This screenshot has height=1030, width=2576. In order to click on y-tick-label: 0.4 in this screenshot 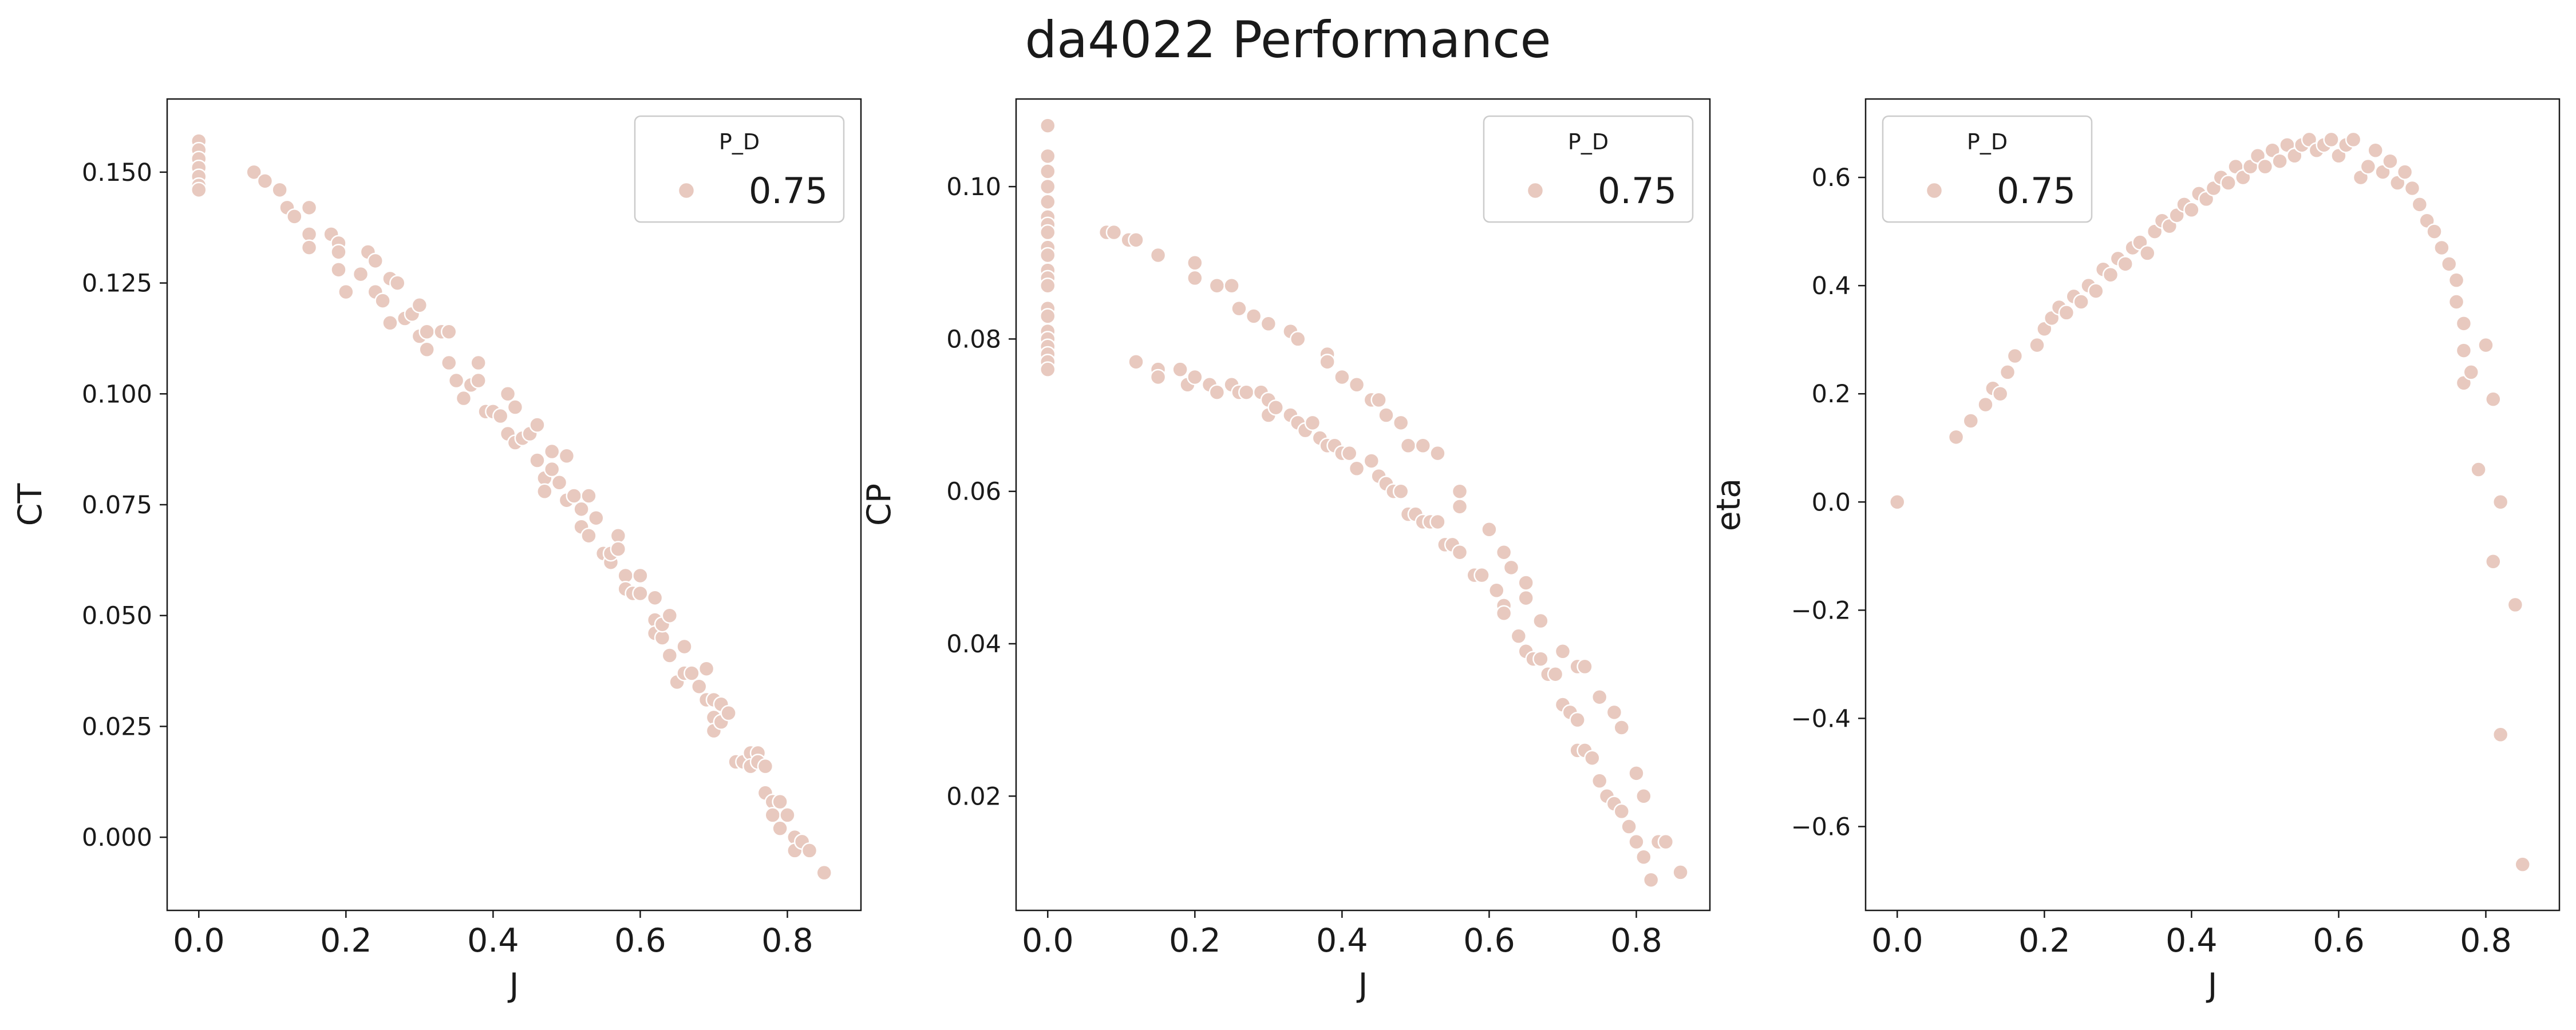, I will do `click(1831, 286)`.